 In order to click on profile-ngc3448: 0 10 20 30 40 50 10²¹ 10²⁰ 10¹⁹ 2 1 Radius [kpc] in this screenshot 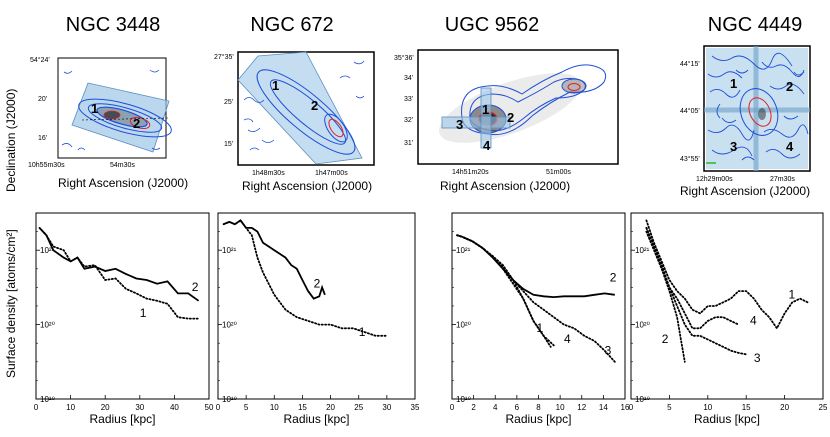, I will do `click(124, 319)`.